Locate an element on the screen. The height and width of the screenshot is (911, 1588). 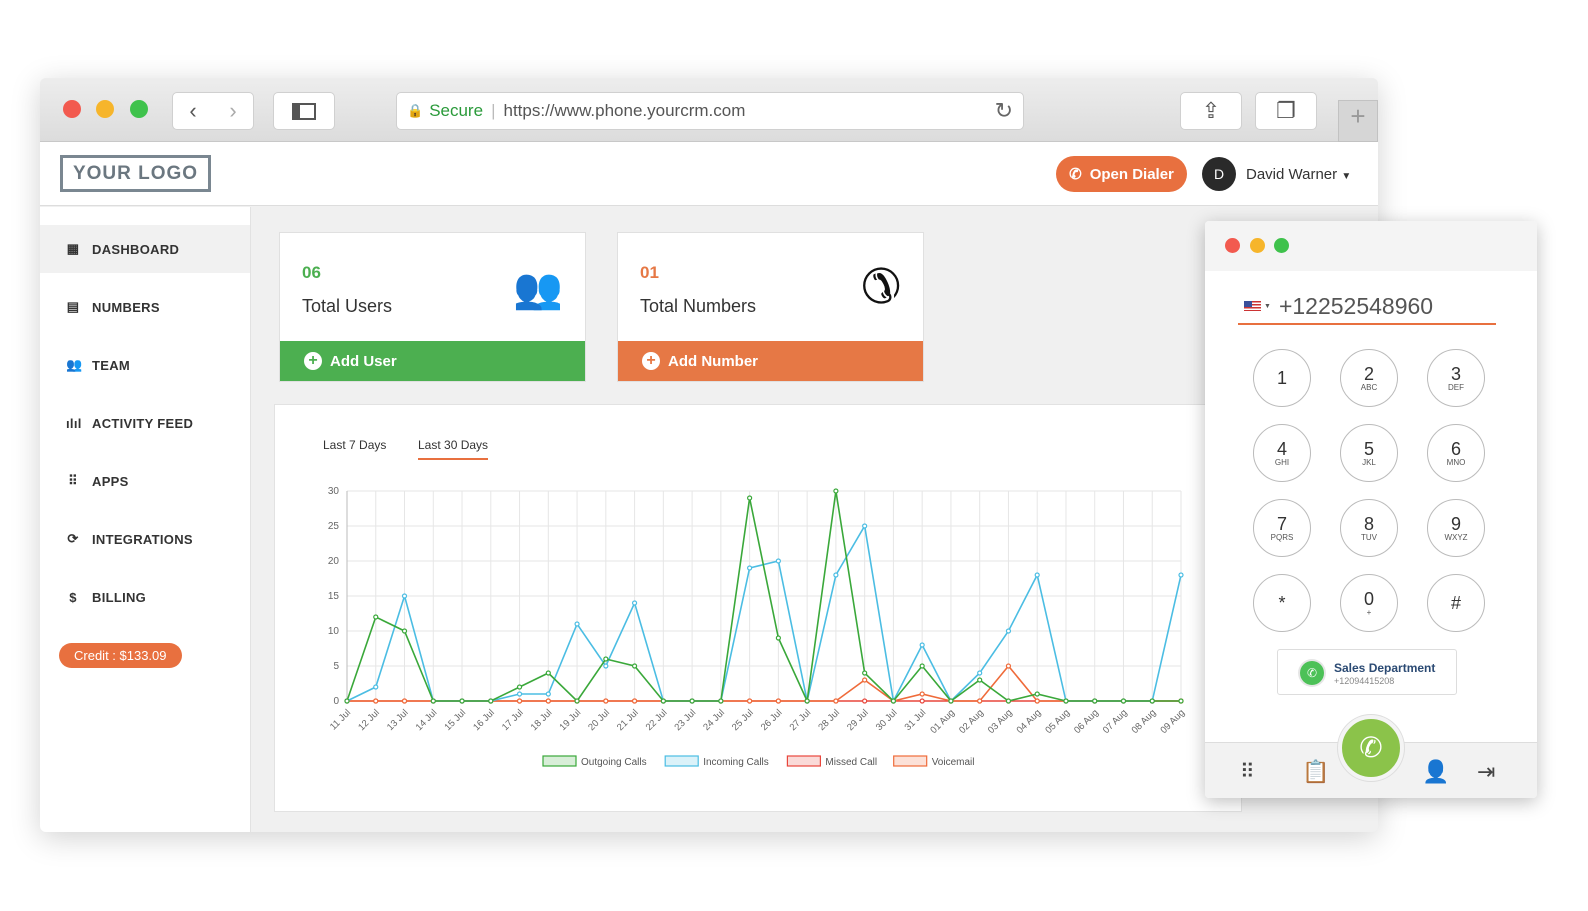
key-letters: PQRS is located at coordinates (1282, 537).